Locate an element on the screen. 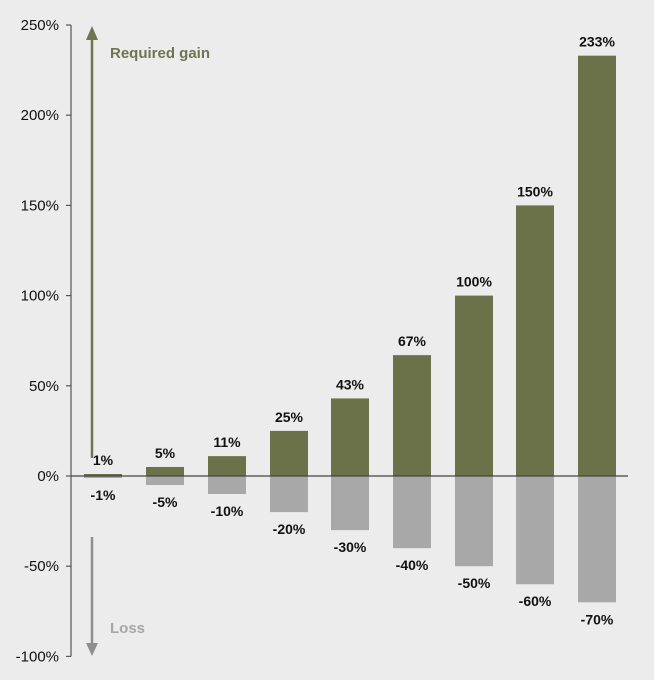 The height and width of the screenshot is (680, 654). loss-value-label: -70% is located at coordinates (597, 619).